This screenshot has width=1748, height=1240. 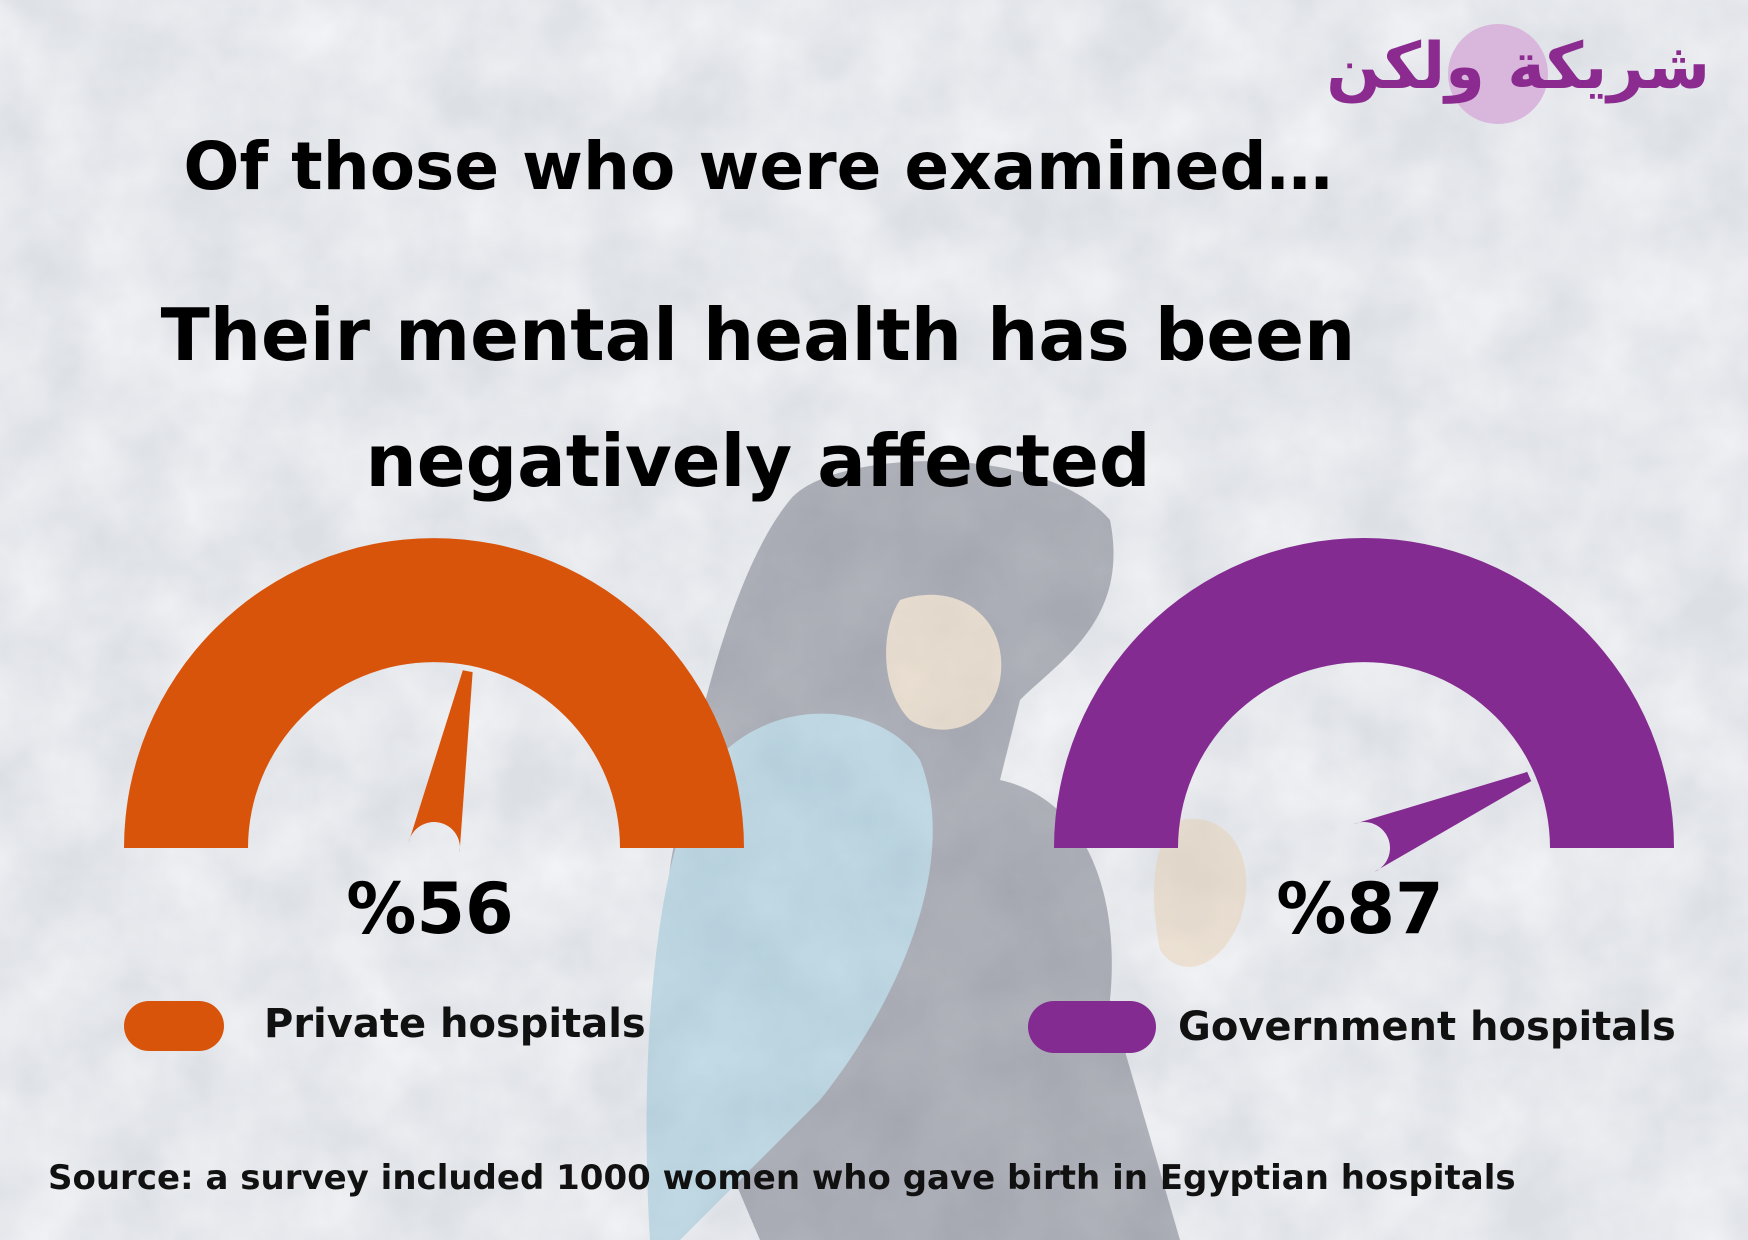 I want to click on gauge-government-hospitals, so click(x=1364, y=705).